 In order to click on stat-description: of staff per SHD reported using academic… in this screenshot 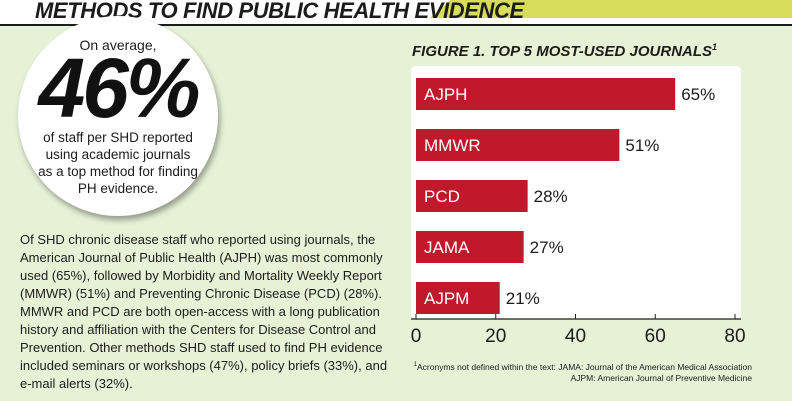, I will do `click(118, 163)`.